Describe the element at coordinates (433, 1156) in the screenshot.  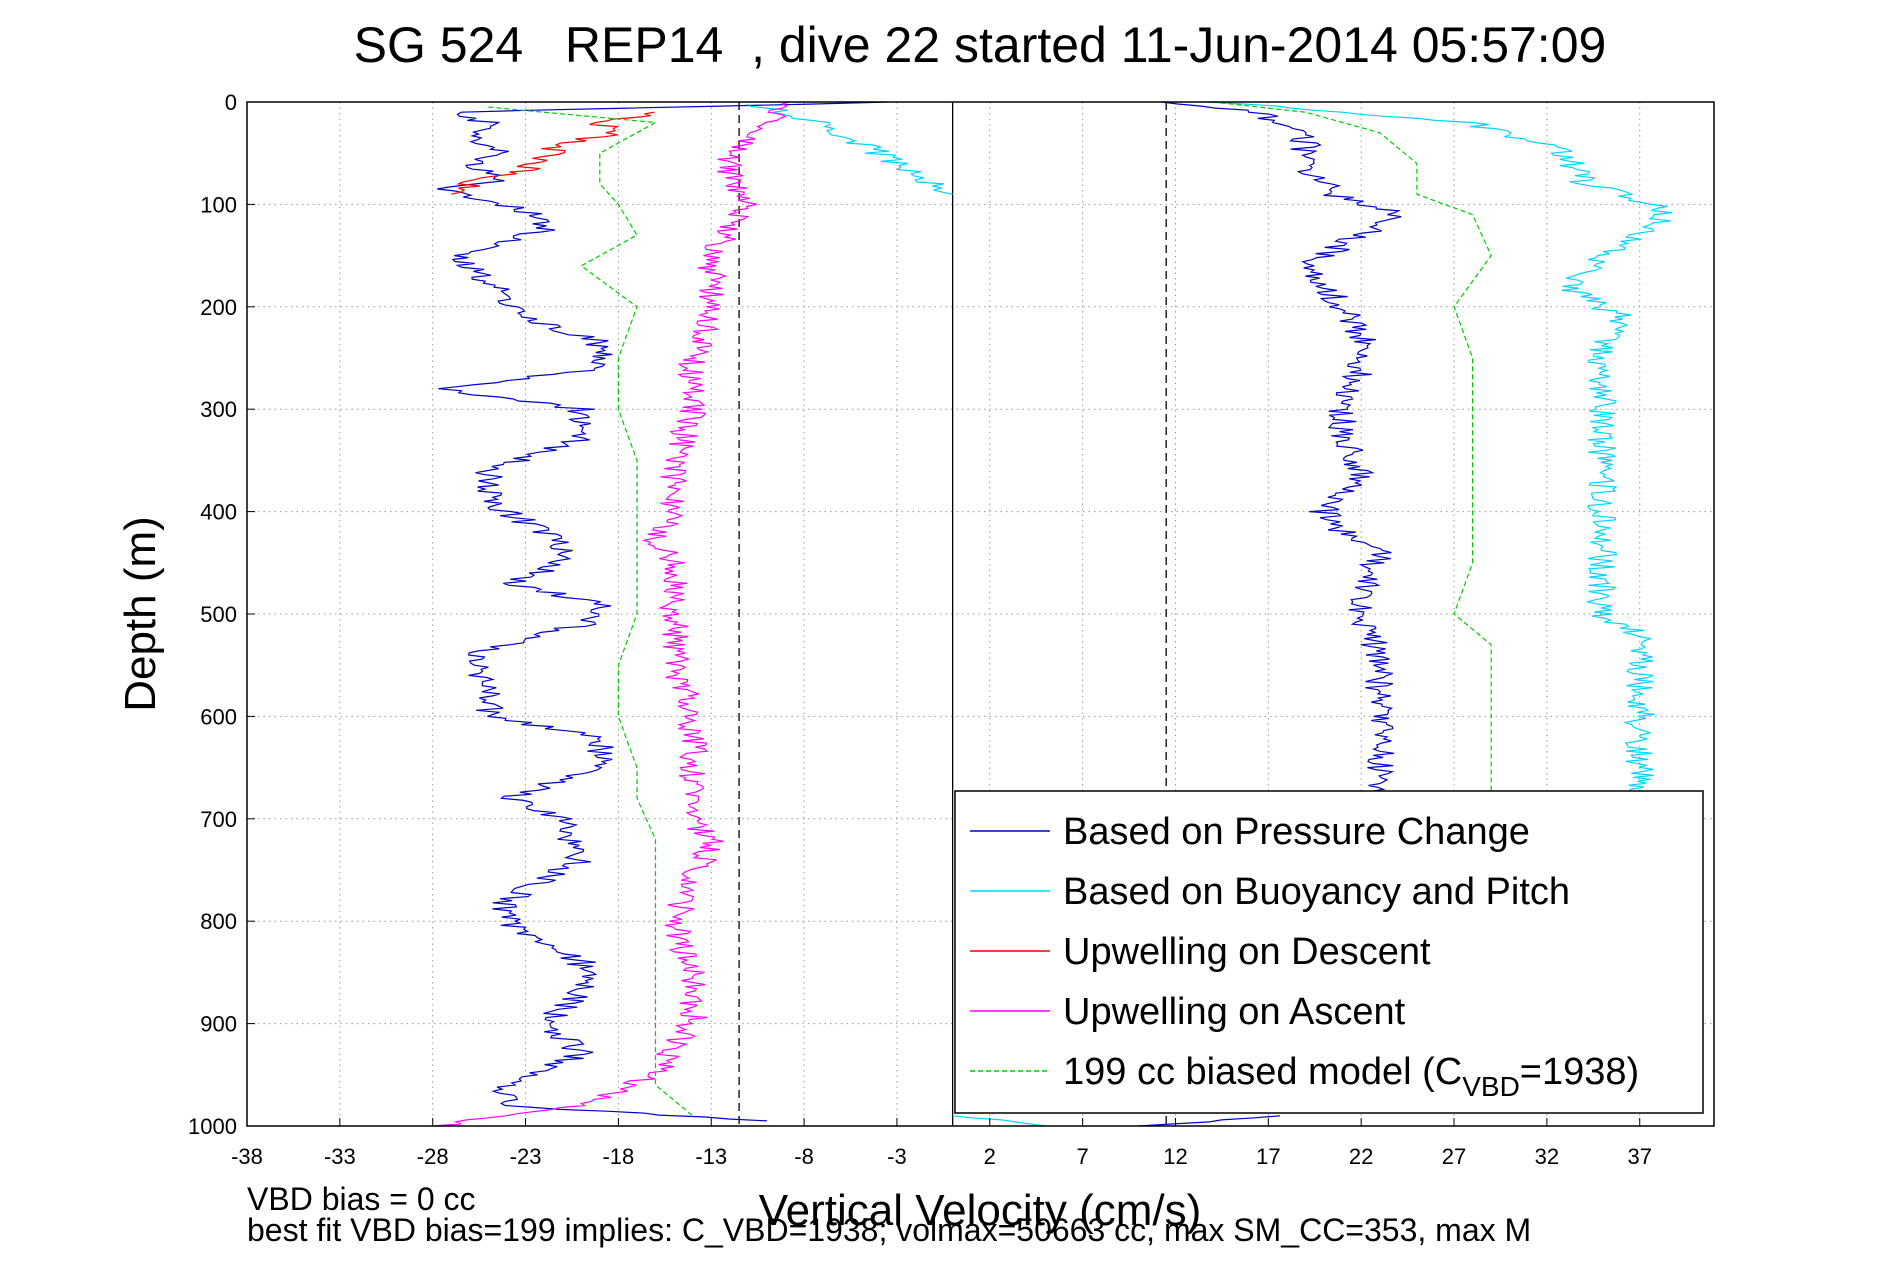
I see `x-tick-label: -28` at that location.